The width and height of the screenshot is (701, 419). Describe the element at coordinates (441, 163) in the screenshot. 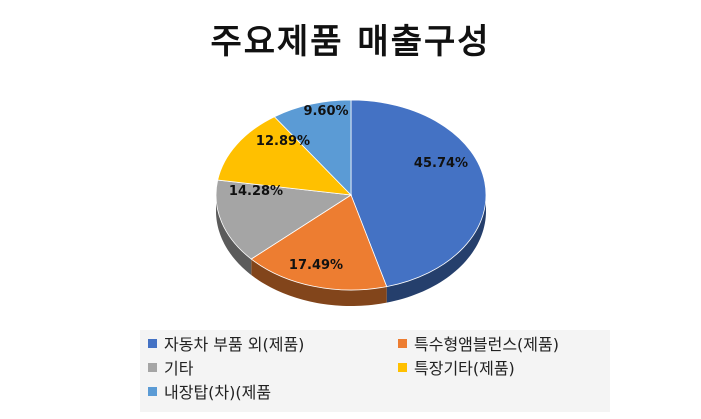

I see `pie-data-label: 45.74%` at that location.